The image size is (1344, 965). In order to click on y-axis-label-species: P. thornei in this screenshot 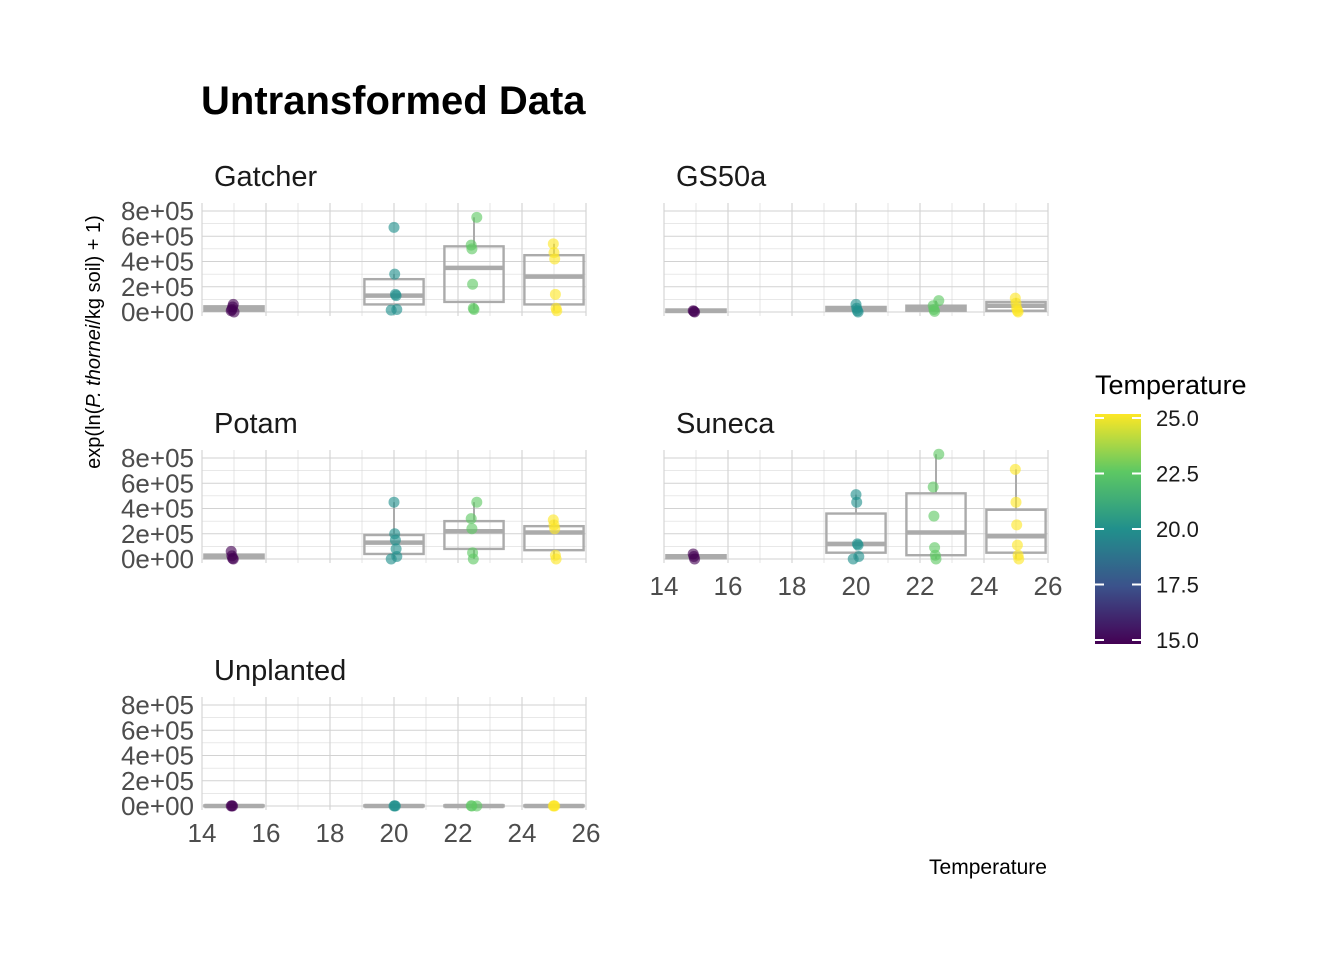, I will do `click(94, 366)`.